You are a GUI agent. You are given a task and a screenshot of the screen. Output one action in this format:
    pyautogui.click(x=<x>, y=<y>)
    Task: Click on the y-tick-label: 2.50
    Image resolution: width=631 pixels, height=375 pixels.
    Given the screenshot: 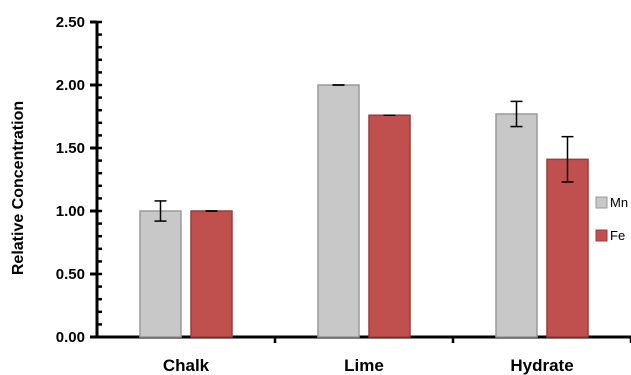 What is the action you would take?
    pyautogui.click(x=70, y=22)
    